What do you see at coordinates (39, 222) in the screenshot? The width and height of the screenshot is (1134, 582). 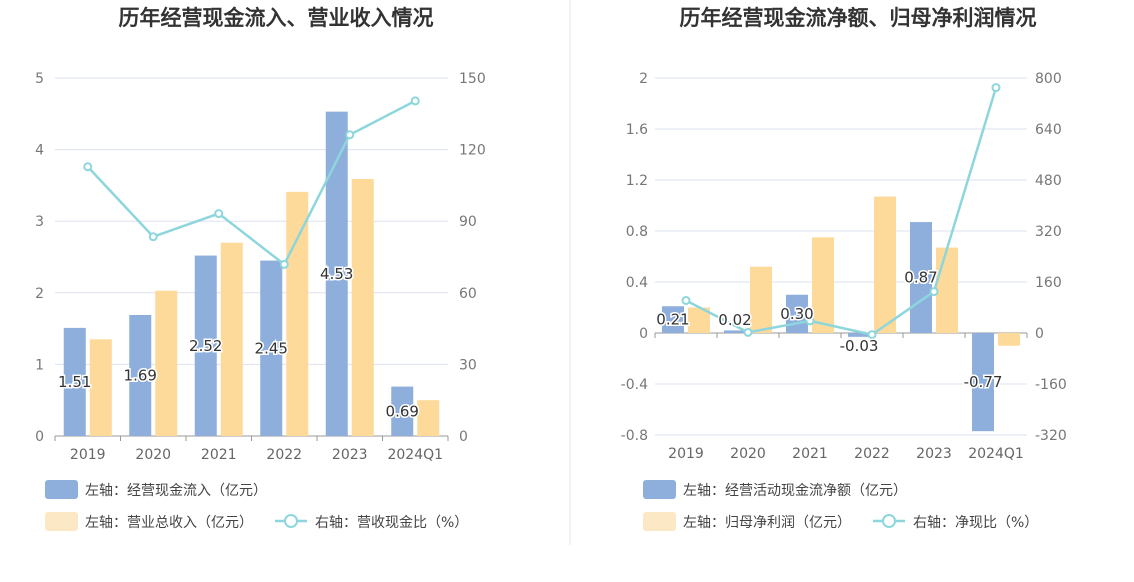 I see `left-axis-tick-label: 3` at bounding box center [39, 222].